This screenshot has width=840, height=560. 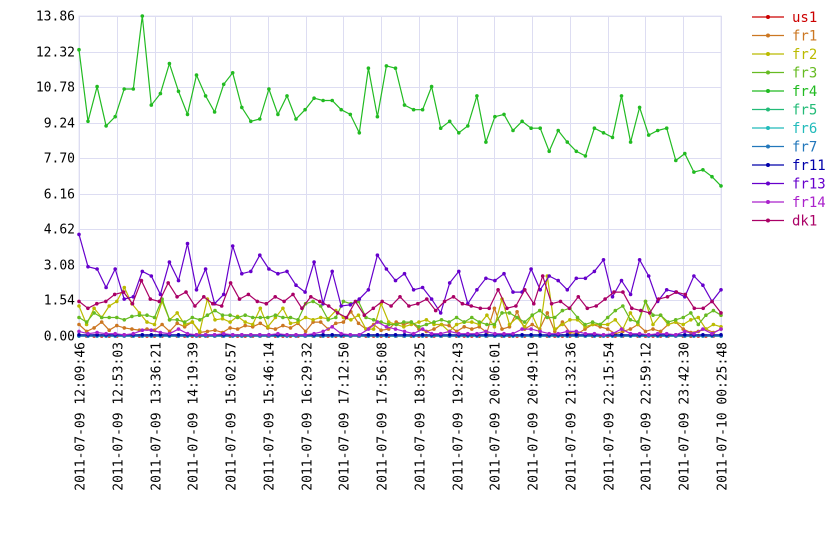 I want to click on legend-marker, so click(x=768, y=146).